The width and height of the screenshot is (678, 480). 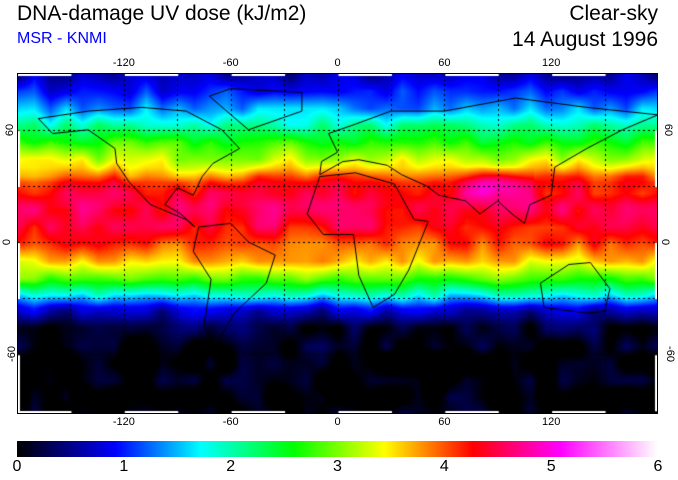 What do you see at coordinates (123, 63) in the screenshot?
I see `lon-tick-label-top: -120` at bounding box center [123, 63].